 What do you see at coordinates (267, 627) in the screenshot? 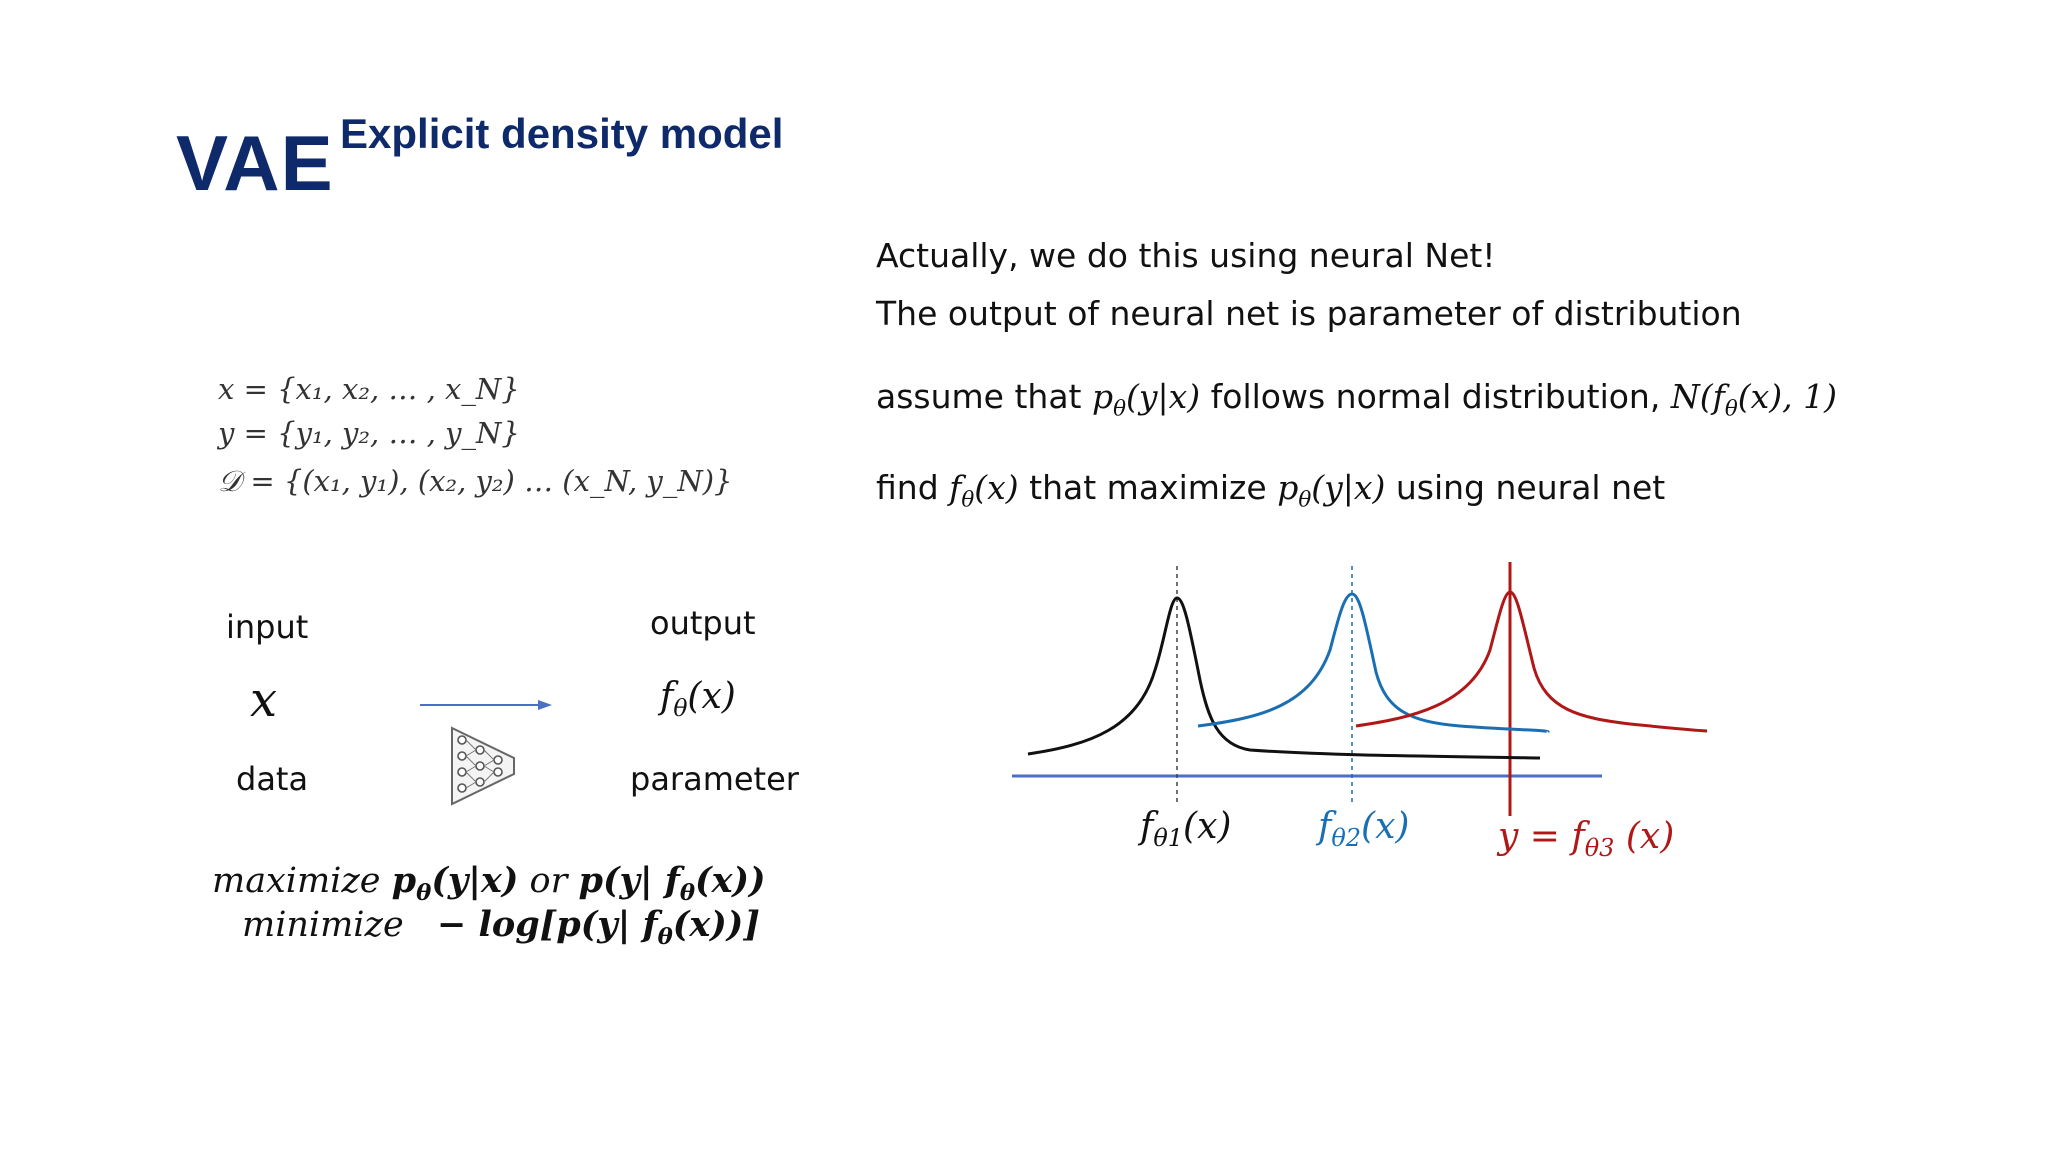
I see `input-label: input` at bounding box center [267, 627].